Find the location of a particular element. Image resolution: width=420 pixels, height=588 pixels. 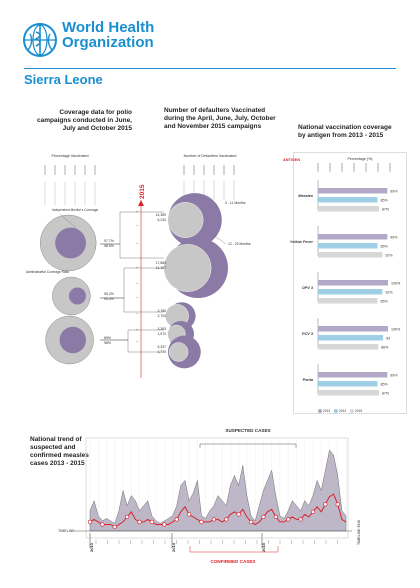

defaulter-12-23-label: 1,570 is located at coordinates (162, 334).